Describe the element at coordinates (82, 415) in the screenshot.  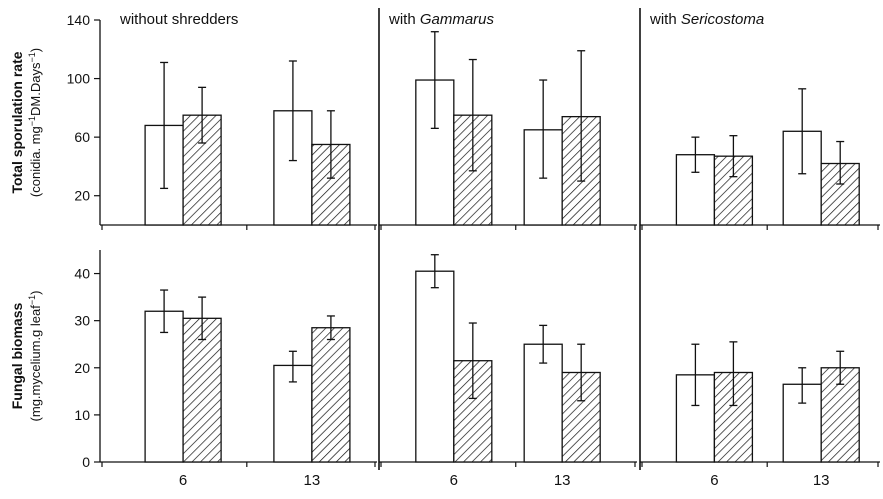
I see `y-tick-label: 10` at that location.